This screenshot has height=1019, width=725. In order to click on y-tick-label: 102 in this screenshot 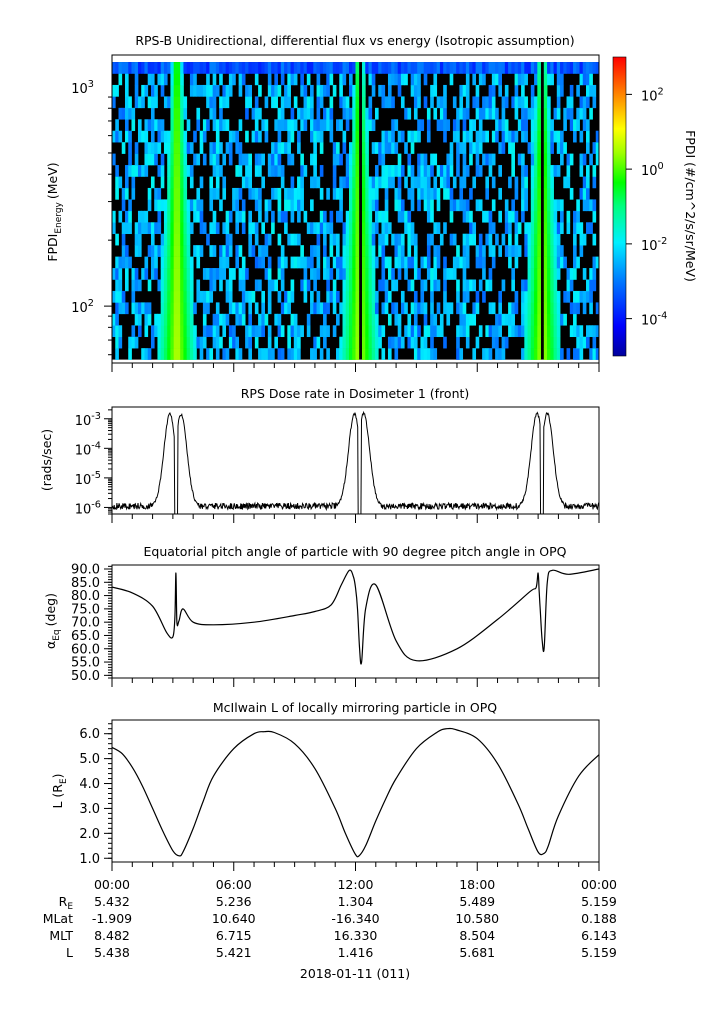, I will do `click(652, 95)`.